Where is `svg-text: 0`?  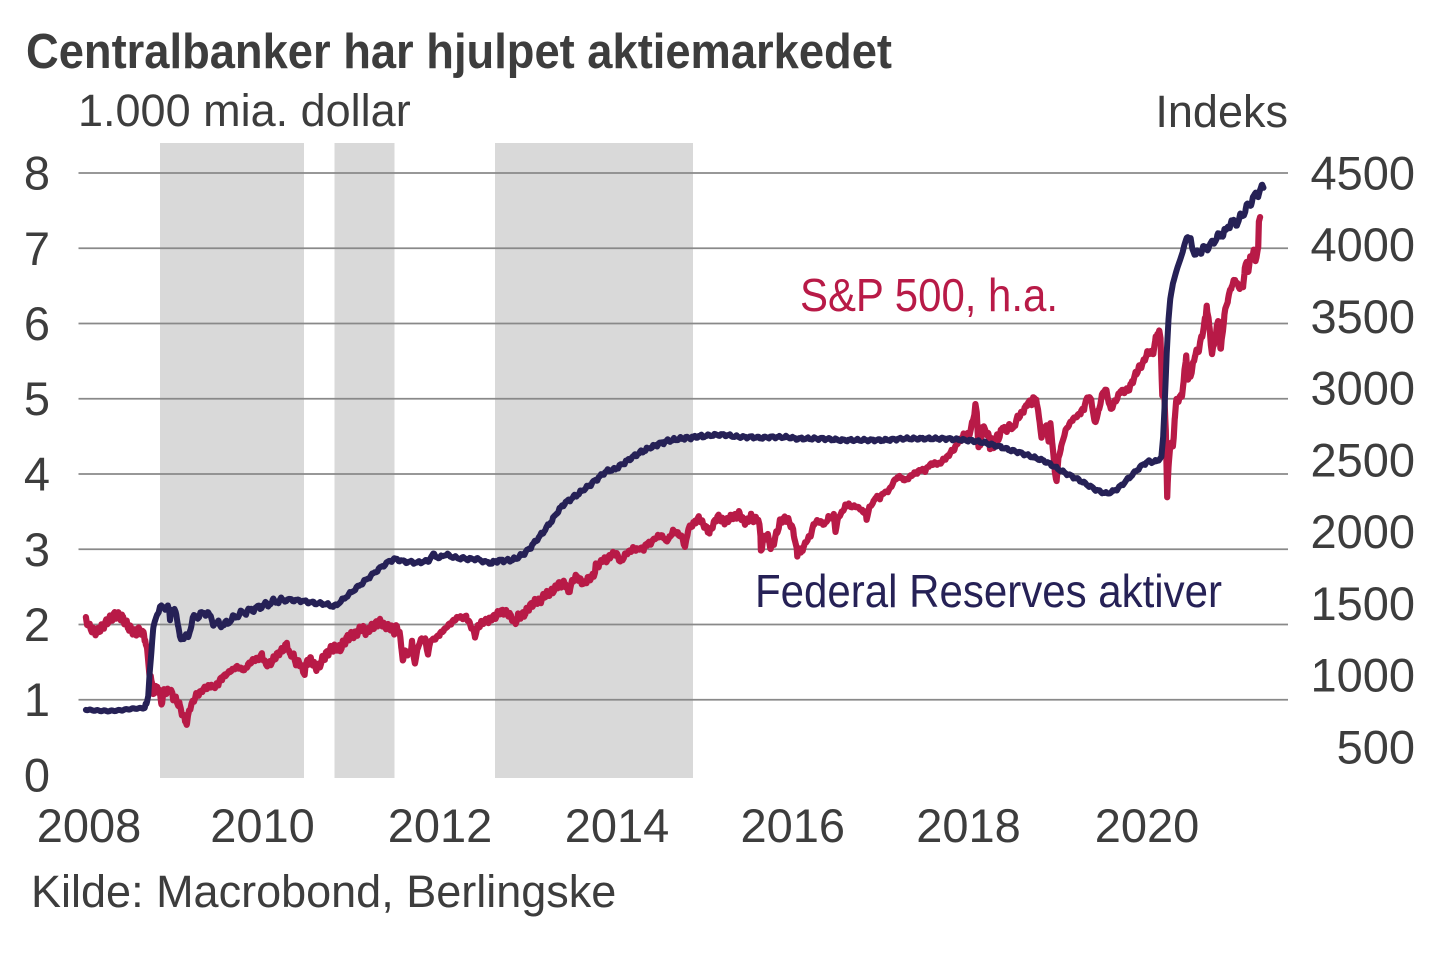
svg-text: 0 is located at coordinates (37, 775).